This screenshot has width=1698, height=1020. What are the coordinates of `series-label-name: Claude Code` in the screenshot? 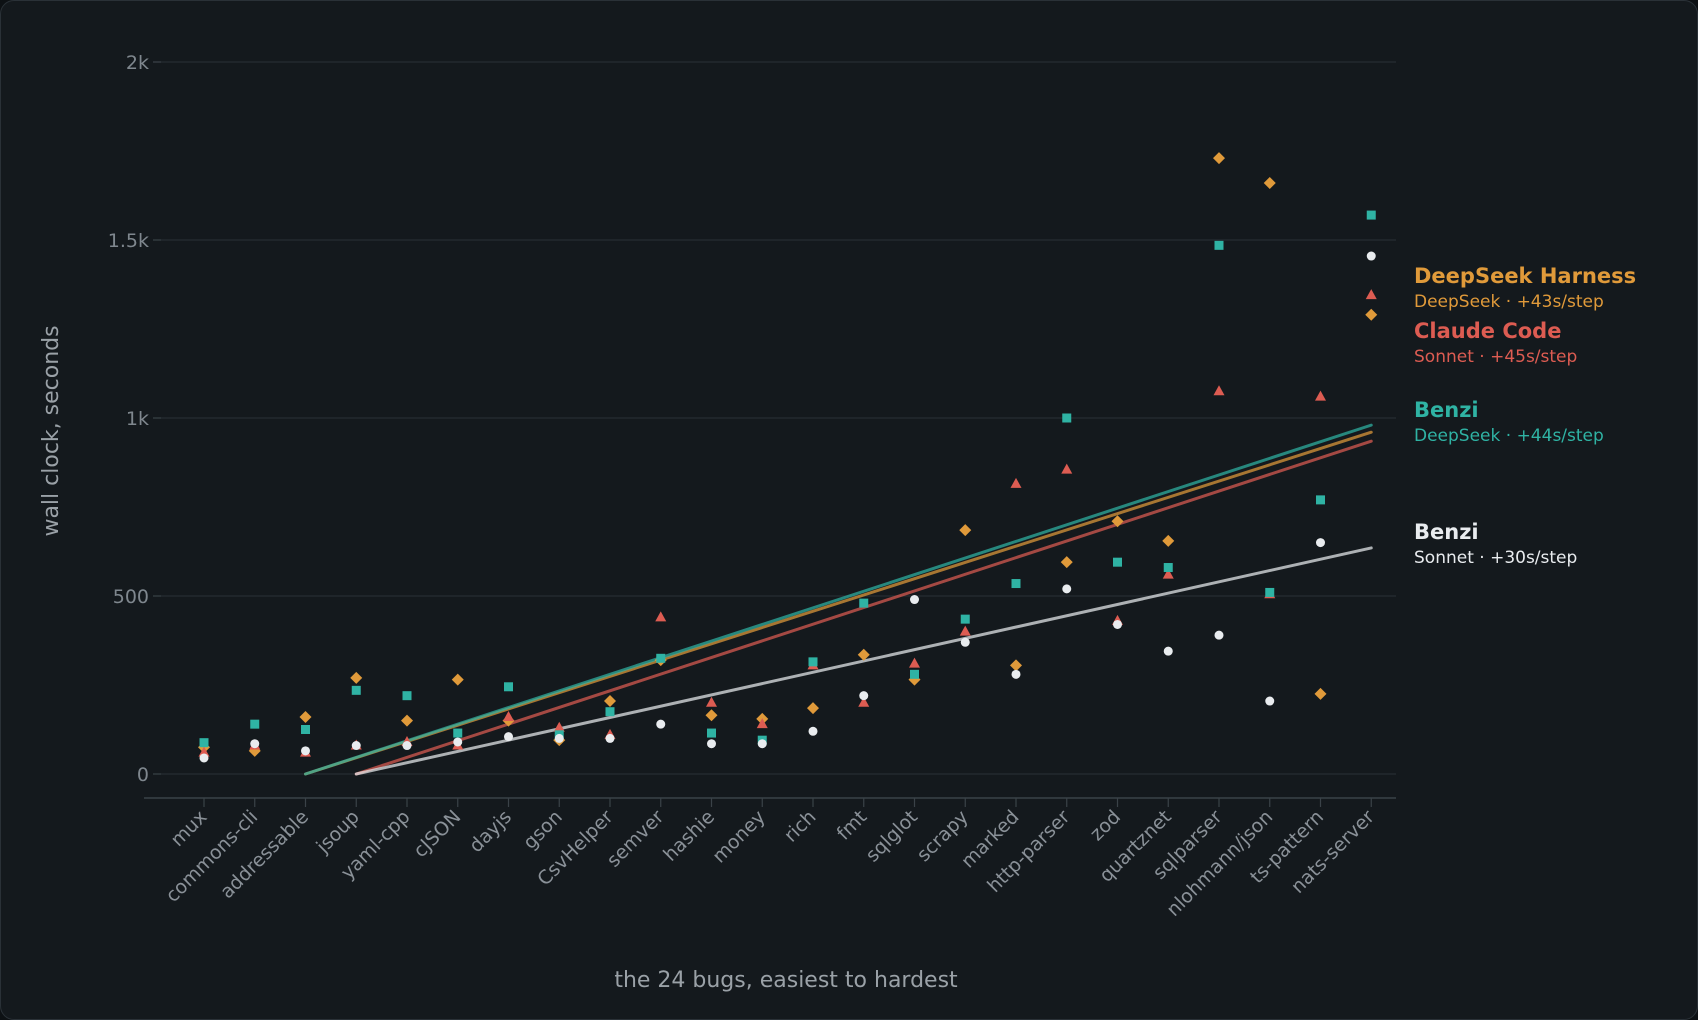 It's located at (1487, 331).